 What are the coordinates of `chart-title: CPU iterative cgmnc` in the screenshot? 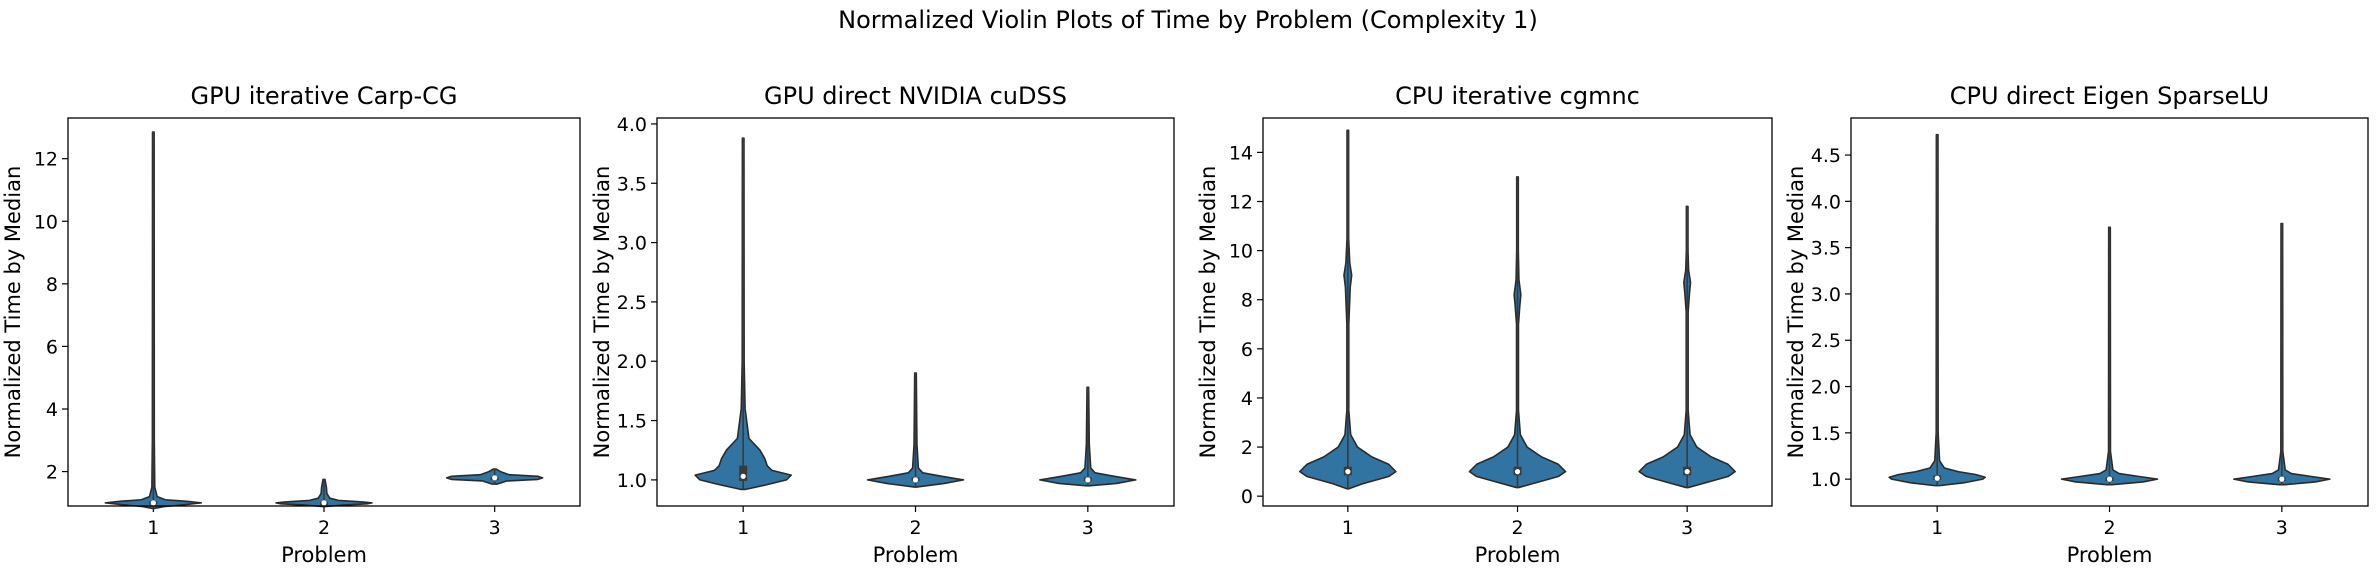 It's located at (1517, 96).